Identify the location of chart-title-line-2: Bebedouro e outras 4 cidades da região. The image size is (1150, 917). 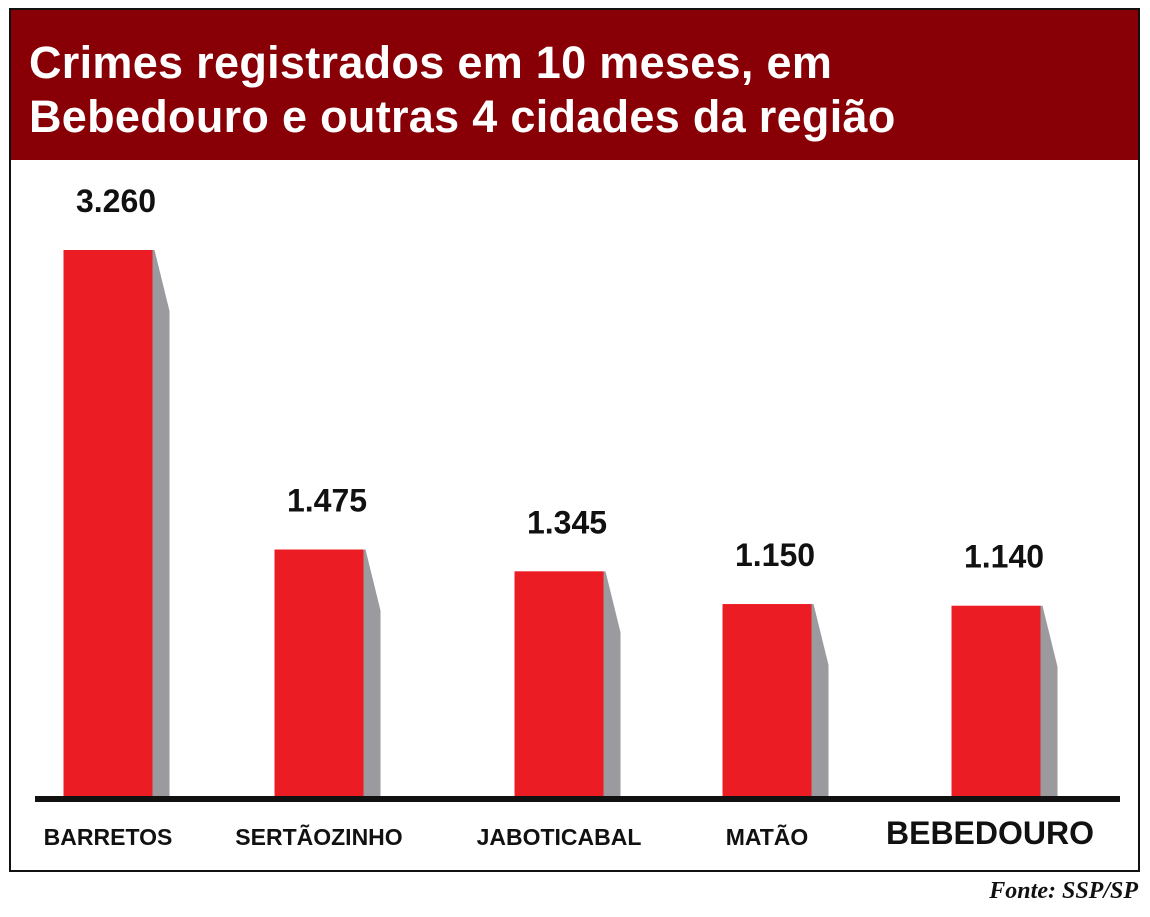
(462, 116).